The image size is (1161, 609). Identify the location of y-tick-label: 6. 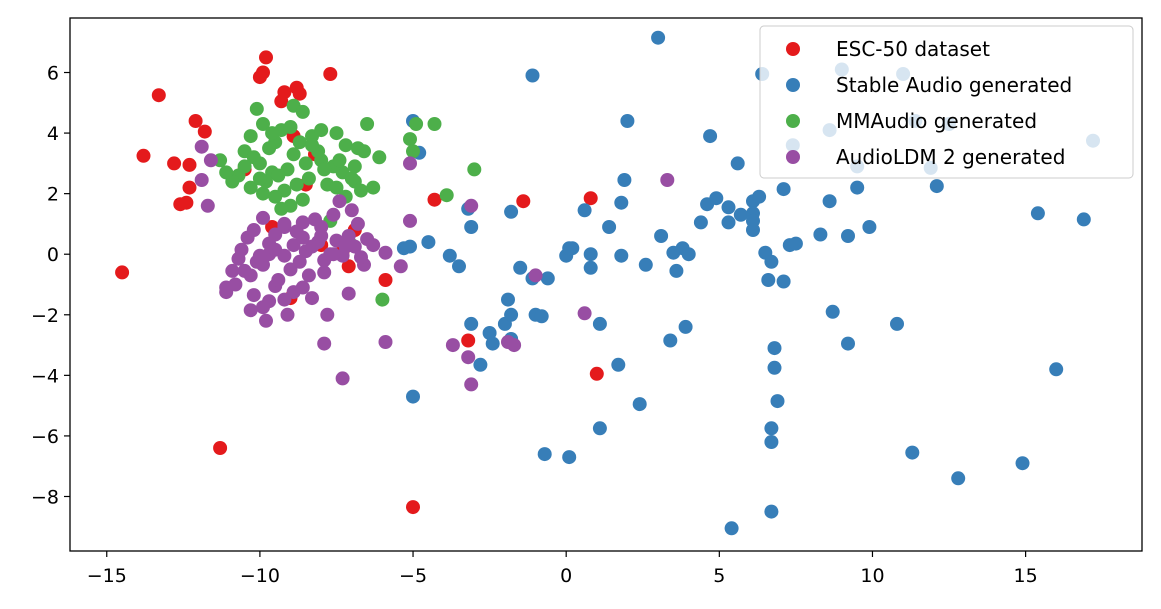
(53, 74).